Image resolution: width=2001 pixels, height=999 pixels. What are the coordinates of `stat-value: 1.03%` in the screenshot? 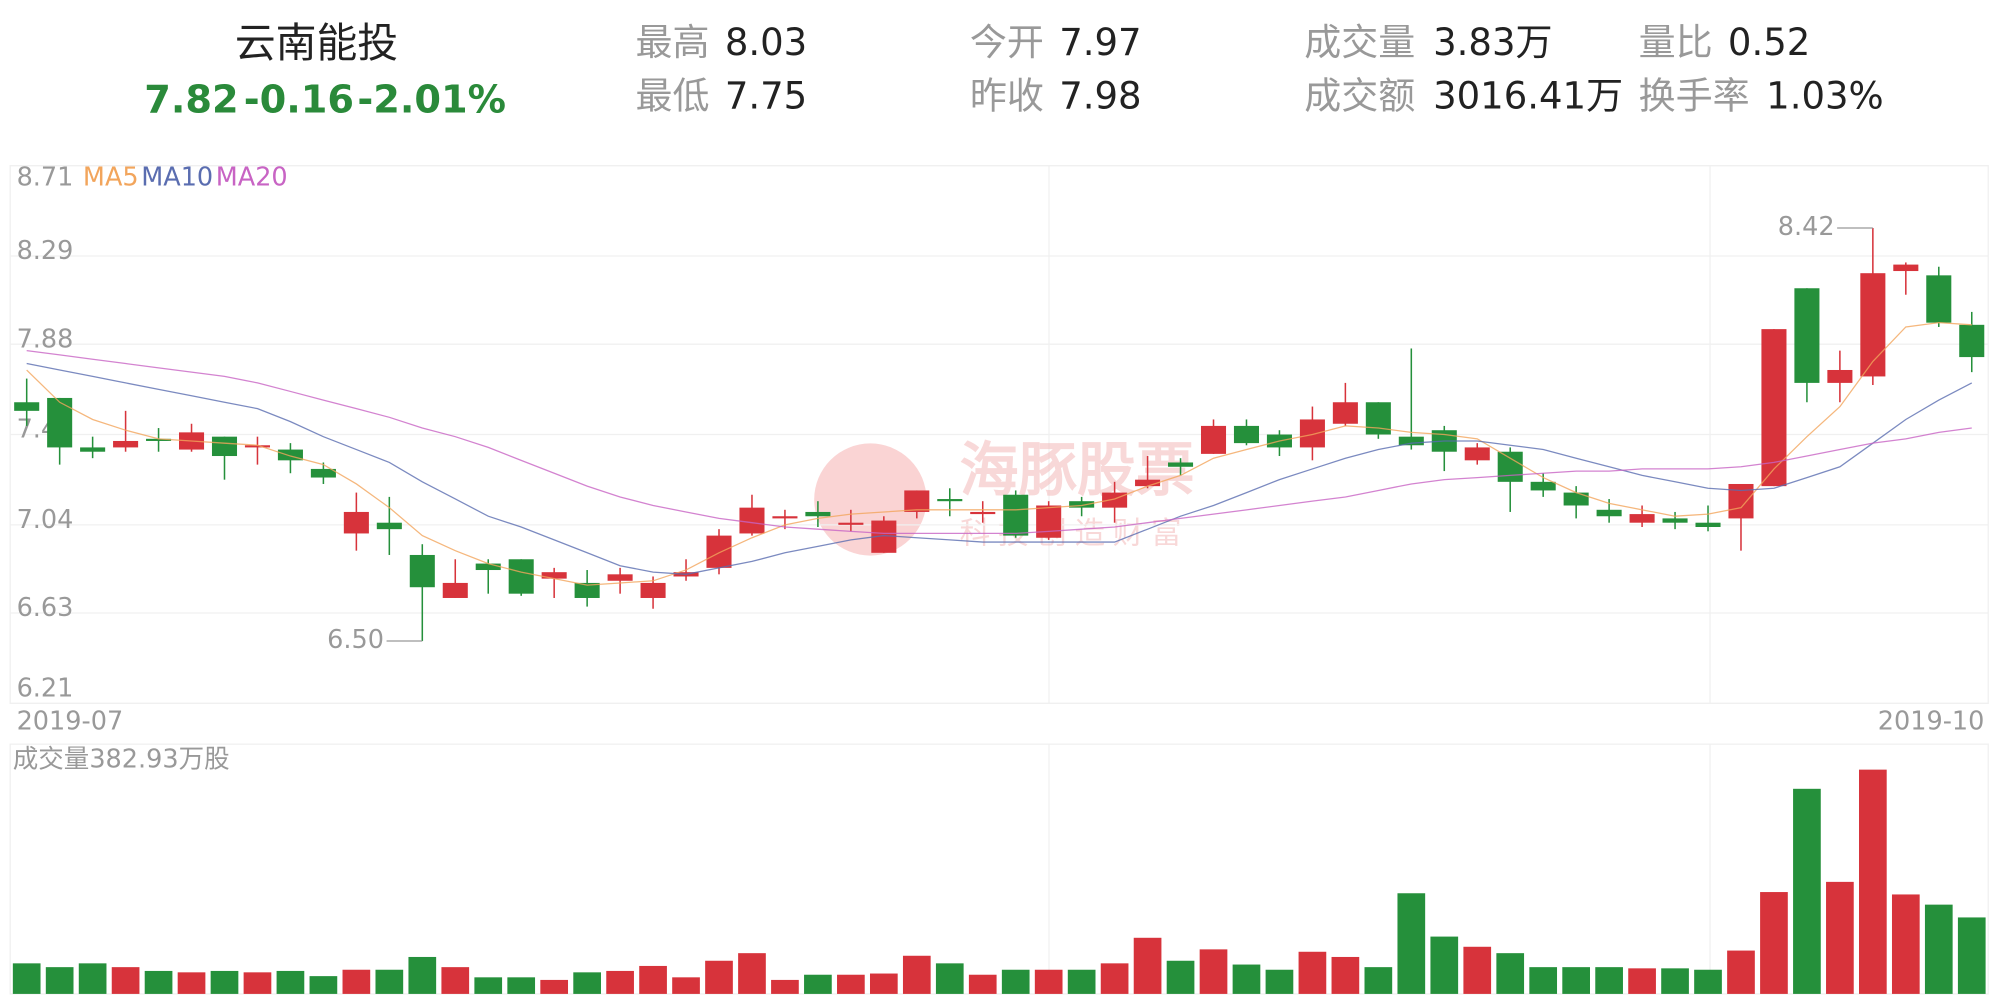 It's located at (1825, 96).